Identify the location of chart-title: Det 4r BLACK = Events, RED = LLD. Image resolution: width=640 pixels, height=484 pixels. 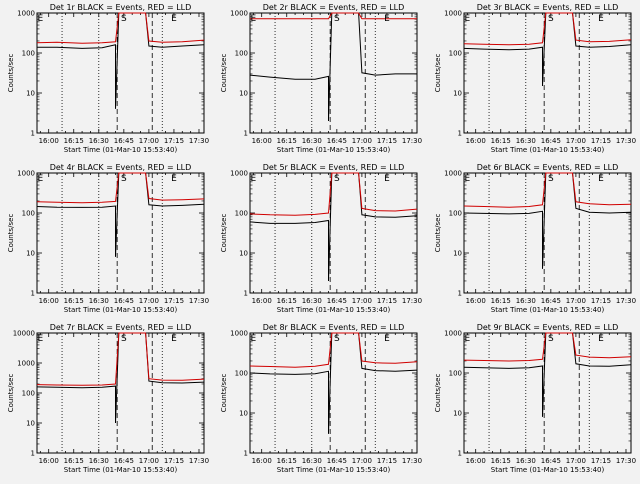
(121, 167).